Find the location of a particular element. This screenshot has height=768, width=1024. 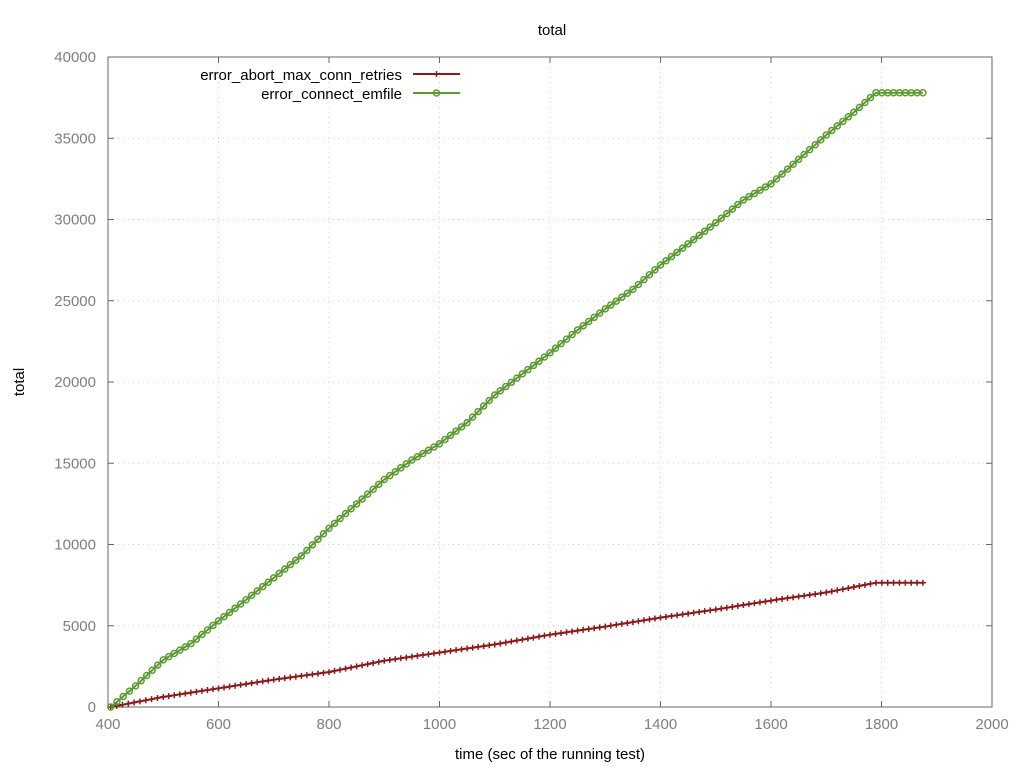

x-tick-label: 1200 is located at coordinates (549, 724).